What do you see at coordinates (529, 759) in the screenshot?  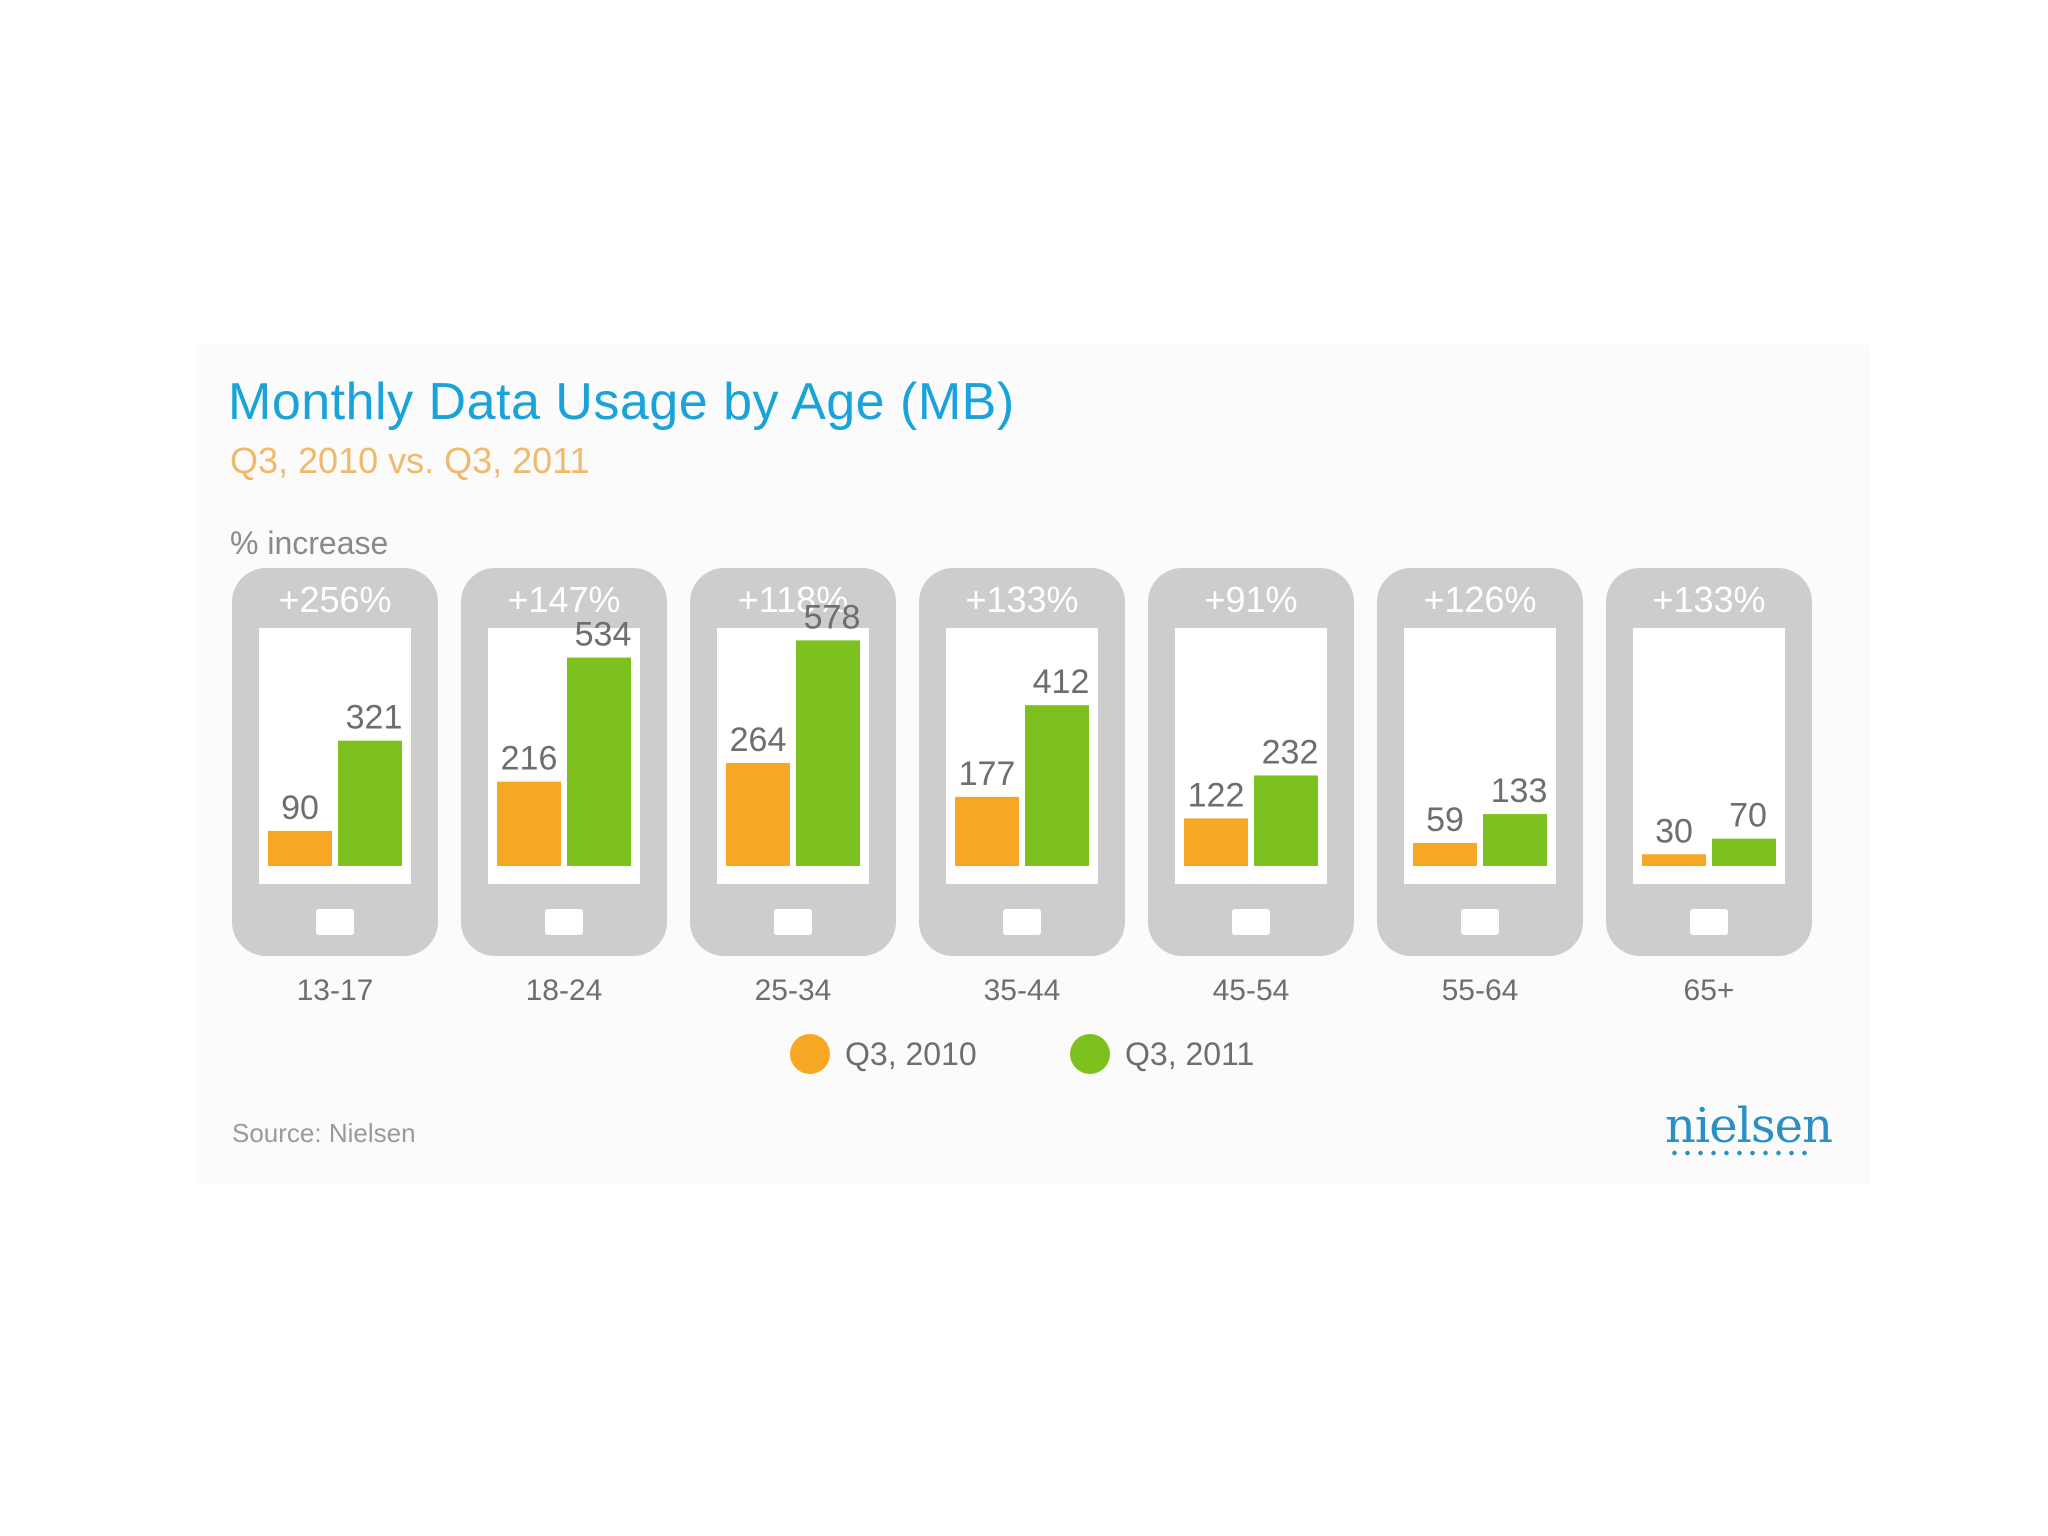 I see `data-label: 216` at bounding box center [529, 759].